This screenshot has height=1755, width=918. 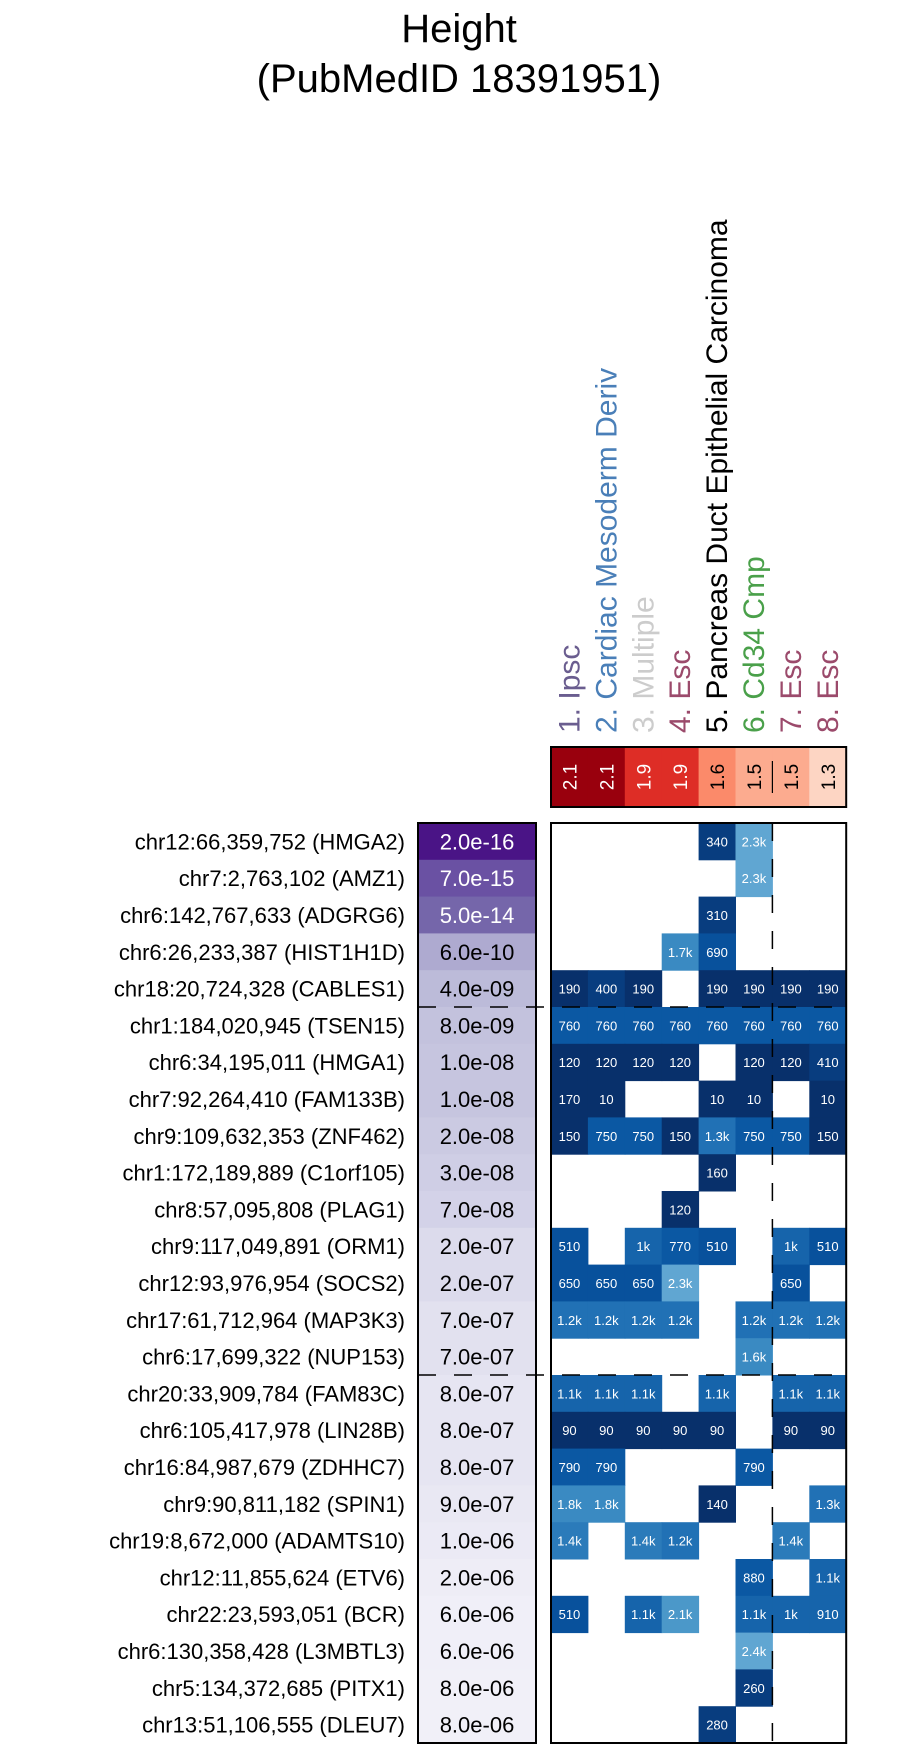 I want to click on row-label: chr18:20,724,328 (CABLES1), so click(x=259, y=989).